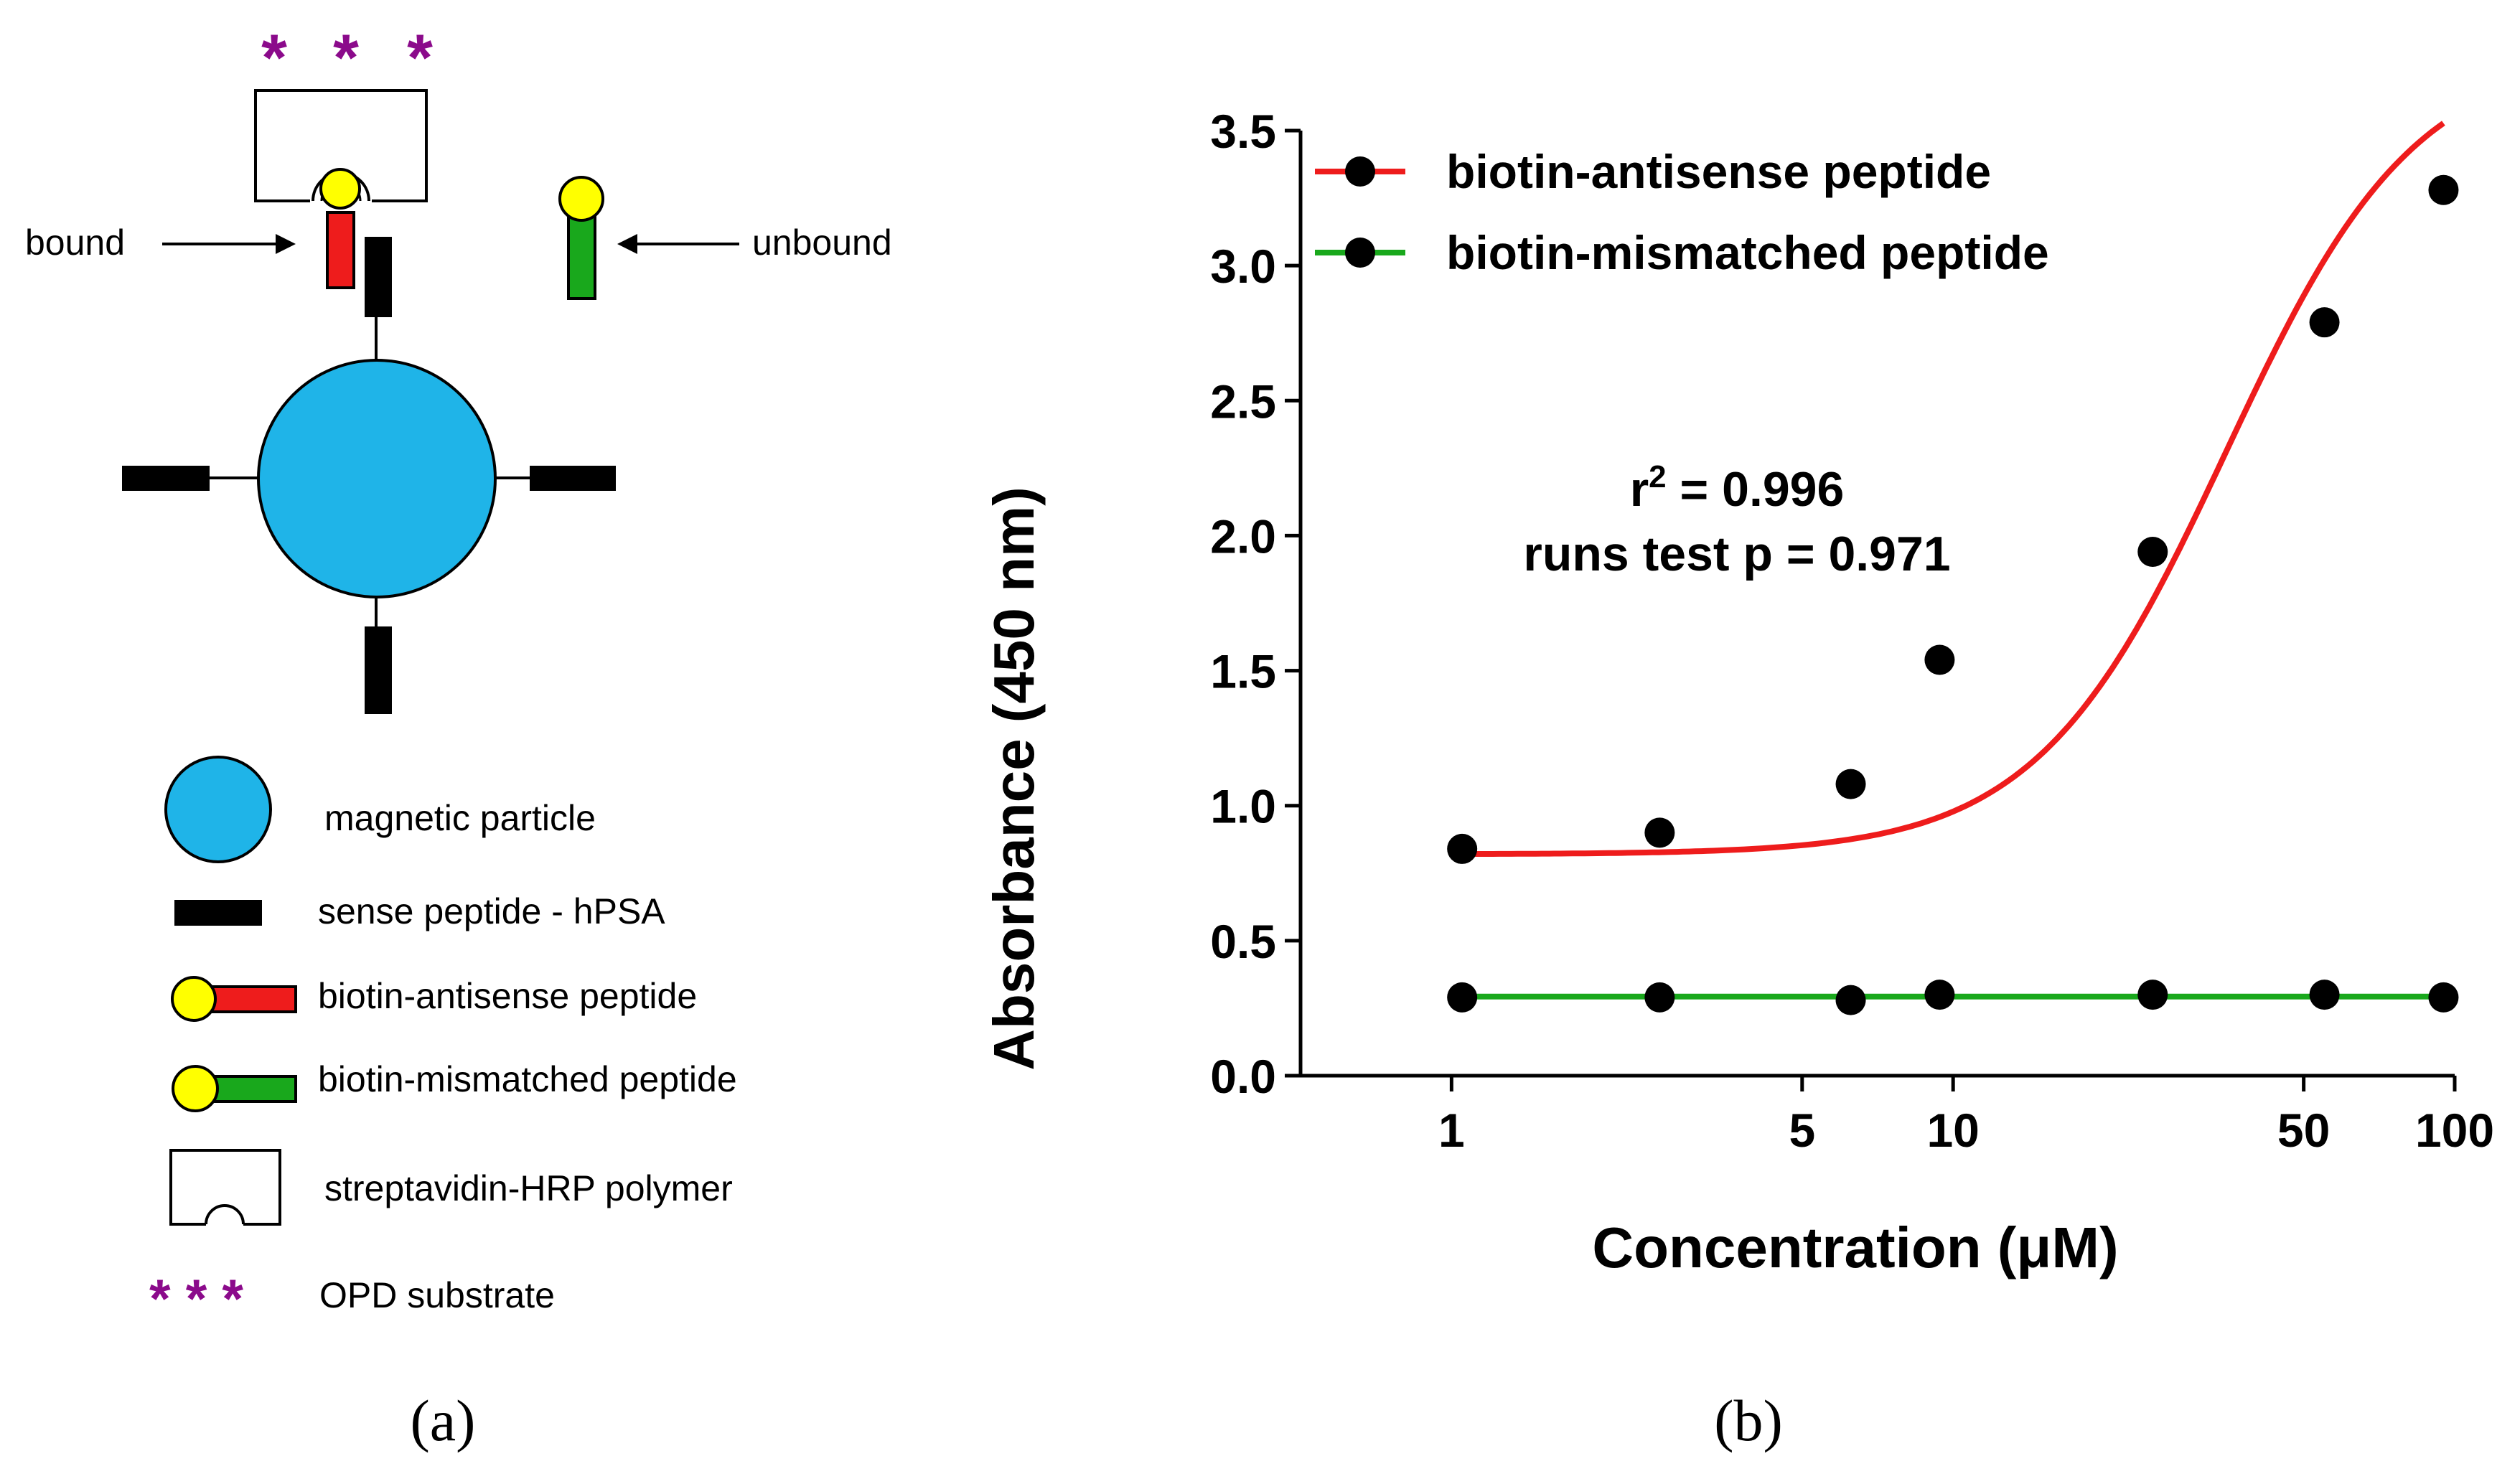 The width and height of the screenshot is (2520, 1484). Describe the element at coordinates (1657, 477) in the screenshot. I see `r-squared-exponent: 2` at that location.